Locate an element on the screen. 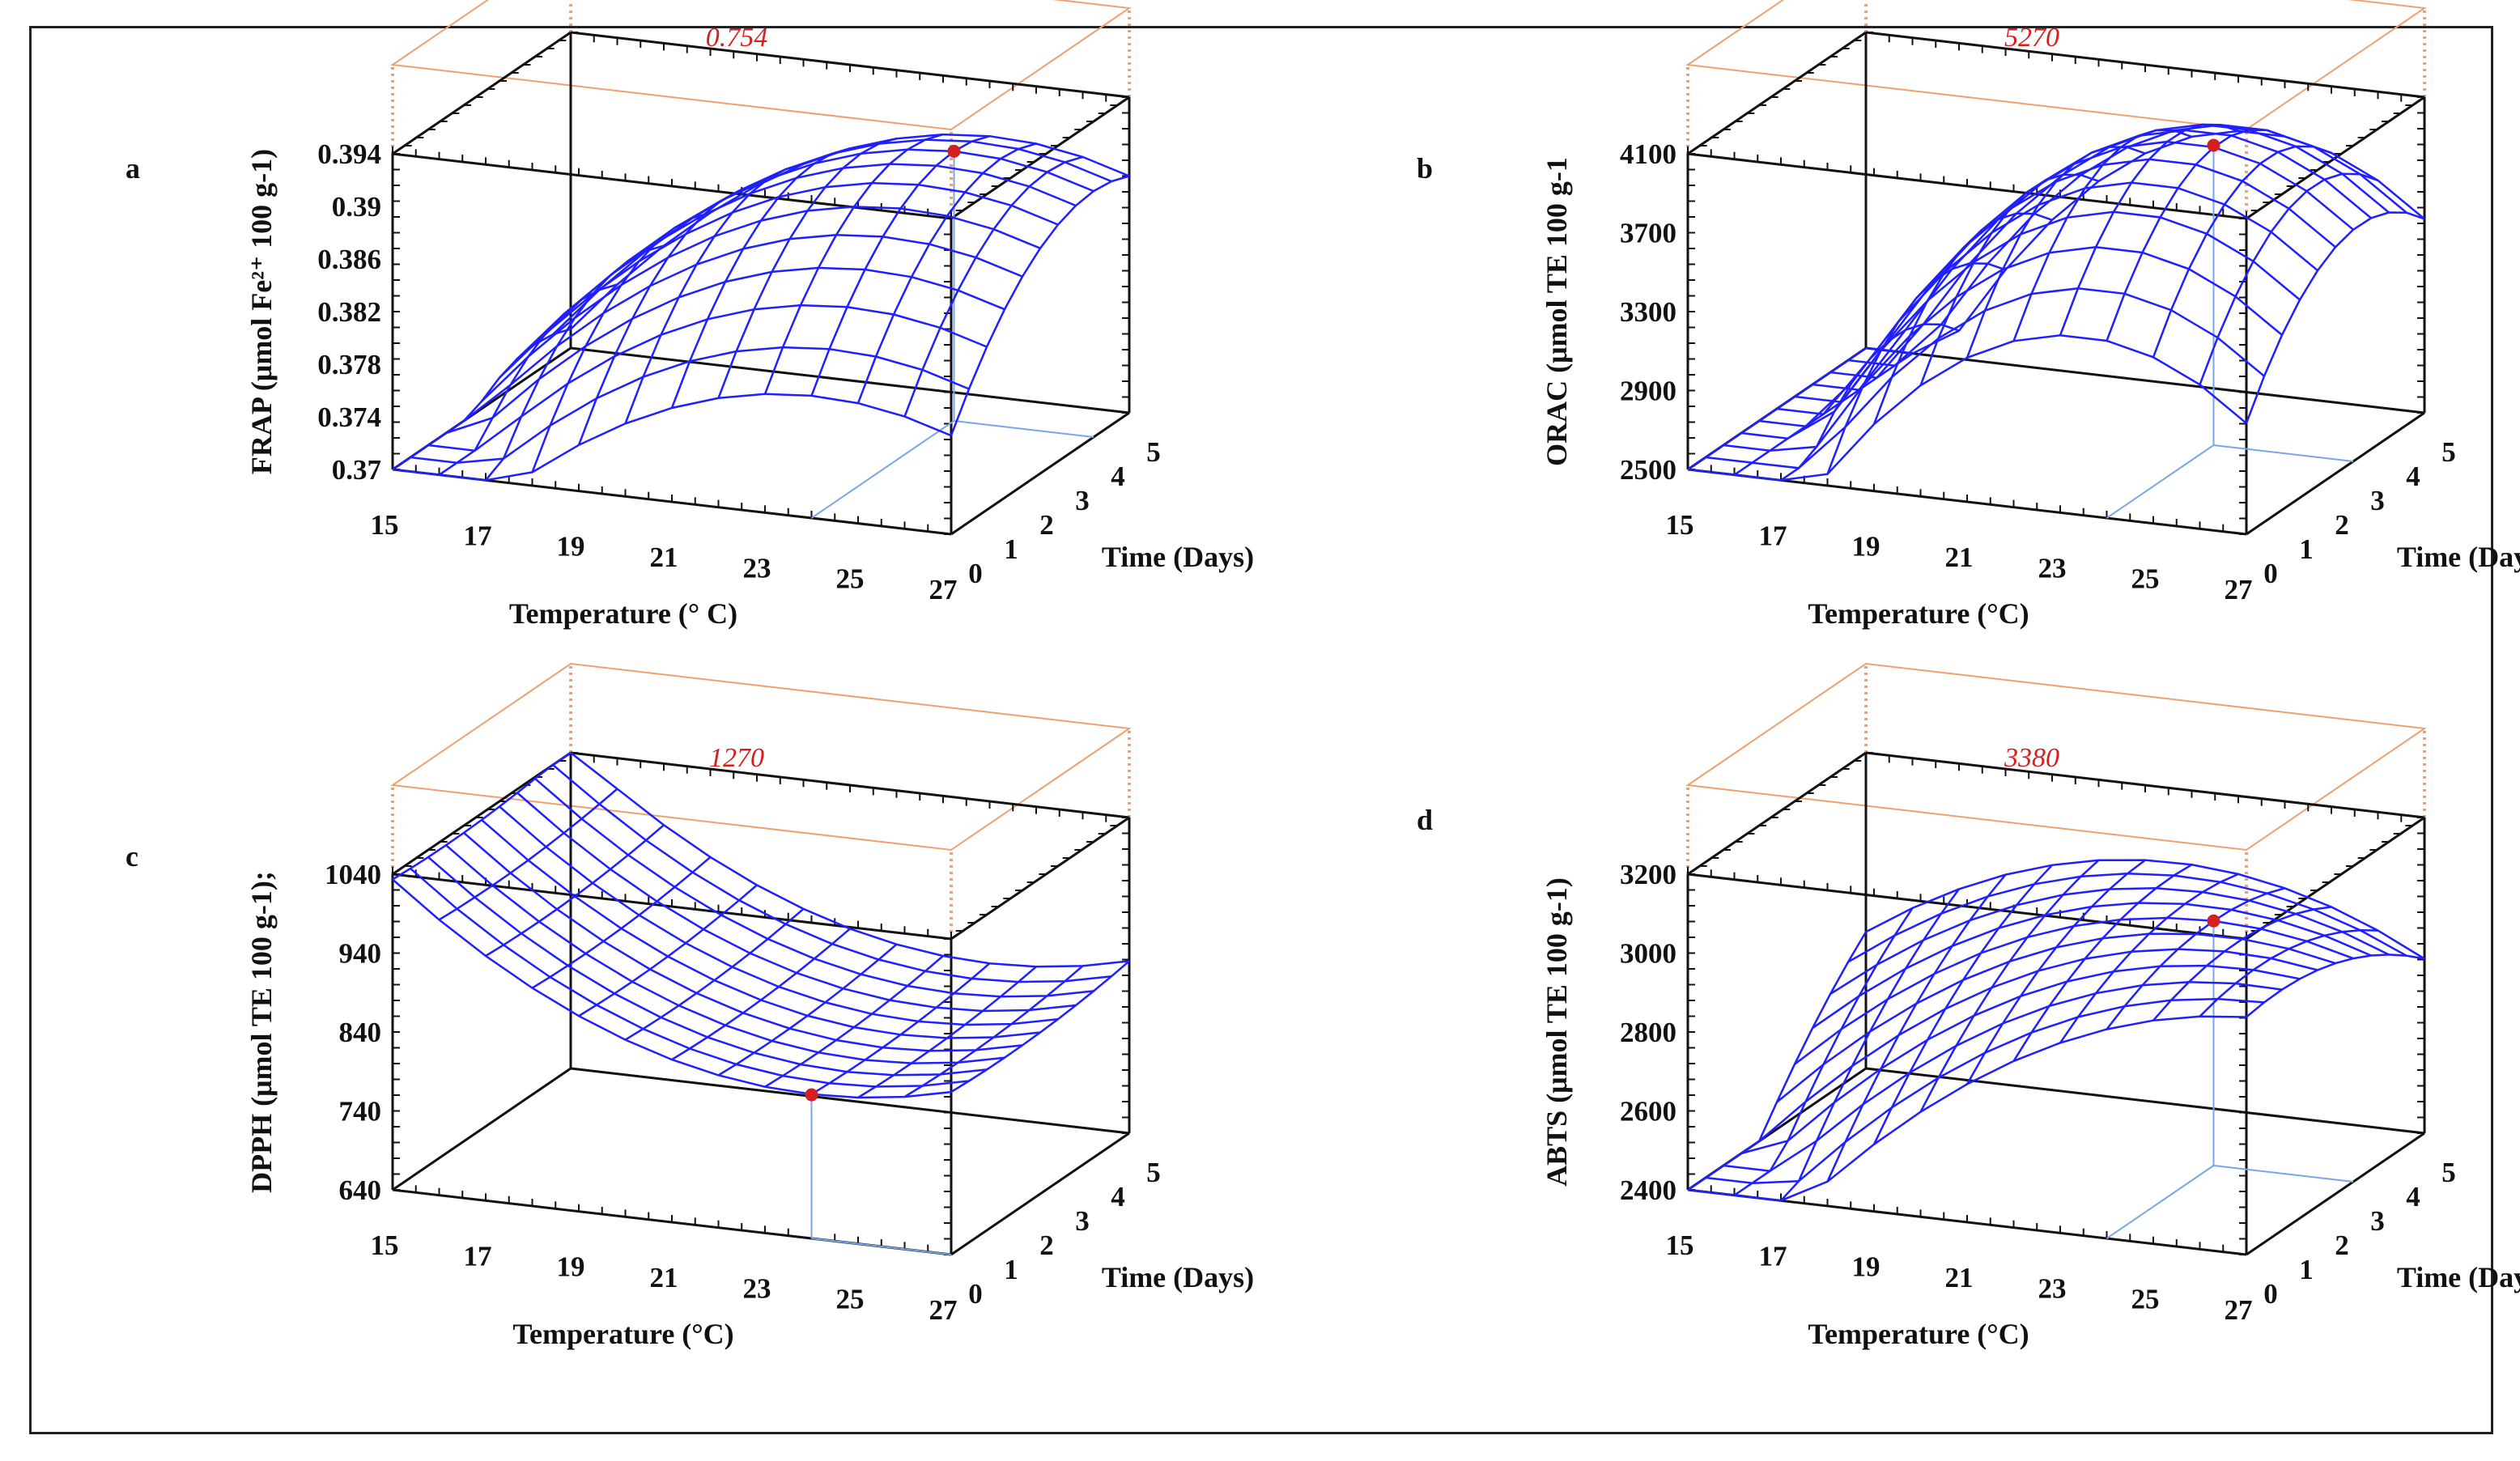 Image resolution: width=2520 pixels, height=1461 pixels. z-tick-label: 0.374 is located at coordinates (349, 417).